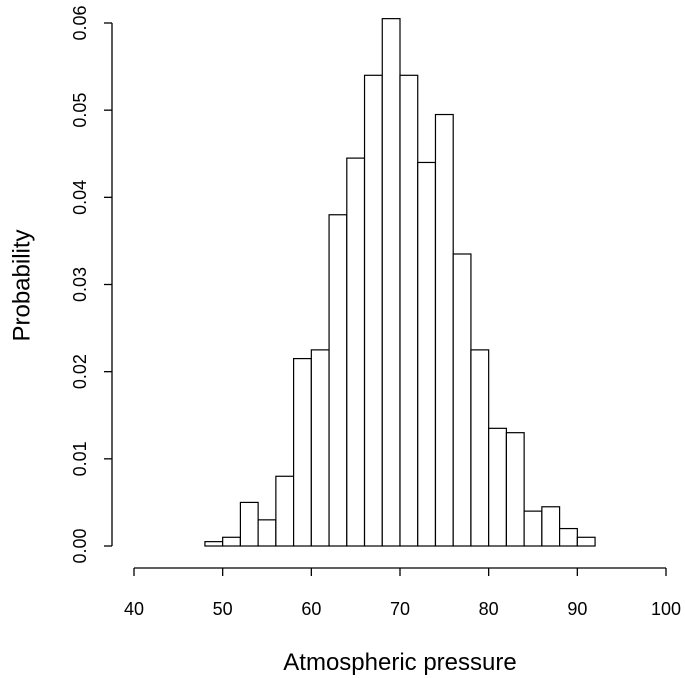 This screenshot has width=685, height=678. What do you see at coordinates (80, 110) in the screenshot?
I see `y-tick-label: 0.05` at bounding box center [80, 110].